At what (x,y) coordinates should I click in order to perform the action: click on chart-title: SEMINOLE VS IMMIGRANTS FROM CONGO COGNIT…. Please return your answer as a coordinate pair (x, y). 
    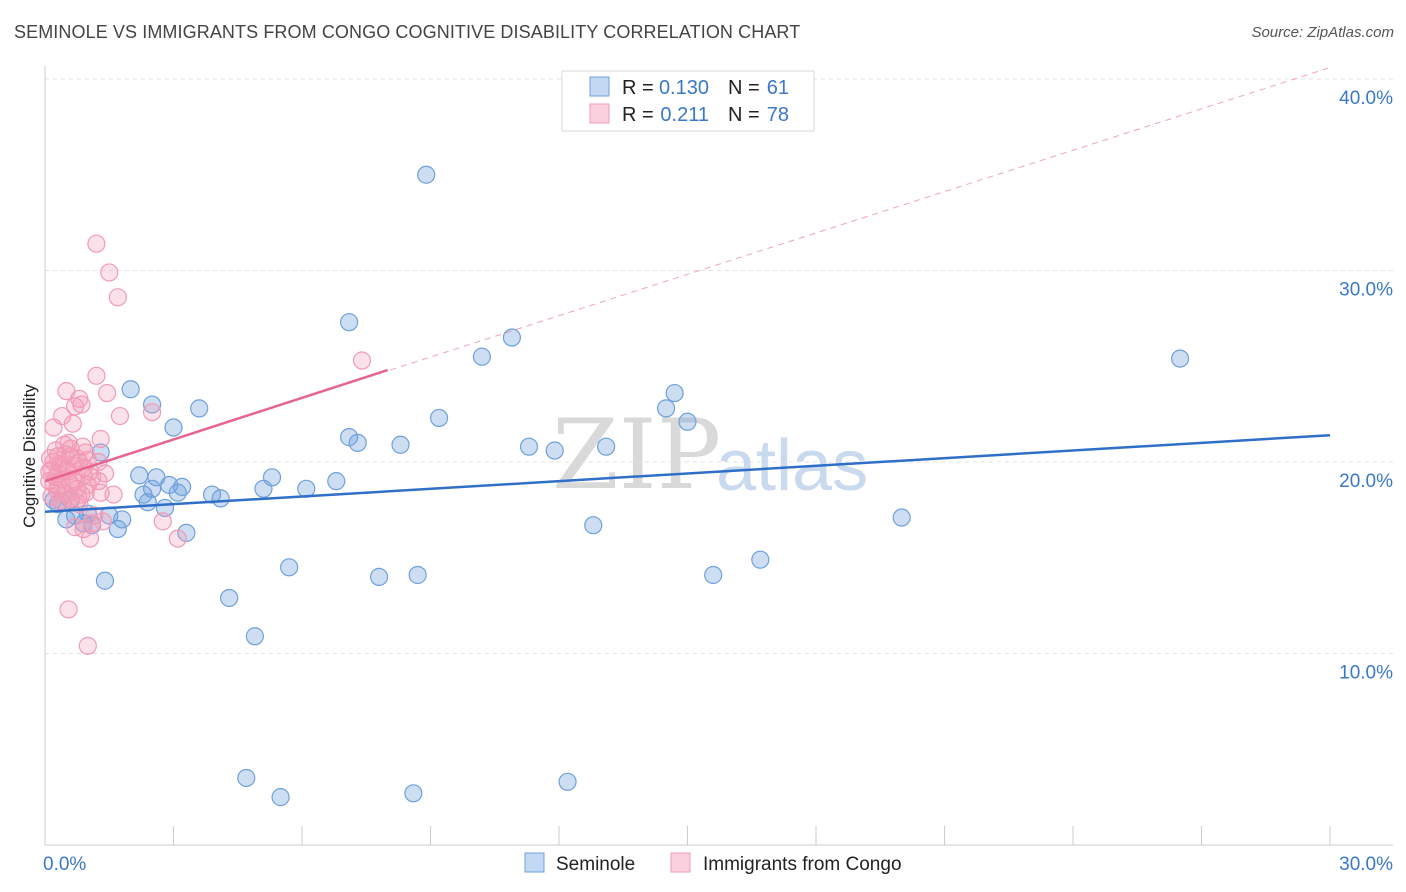
    Looking at the image, I should click on (407, 32).